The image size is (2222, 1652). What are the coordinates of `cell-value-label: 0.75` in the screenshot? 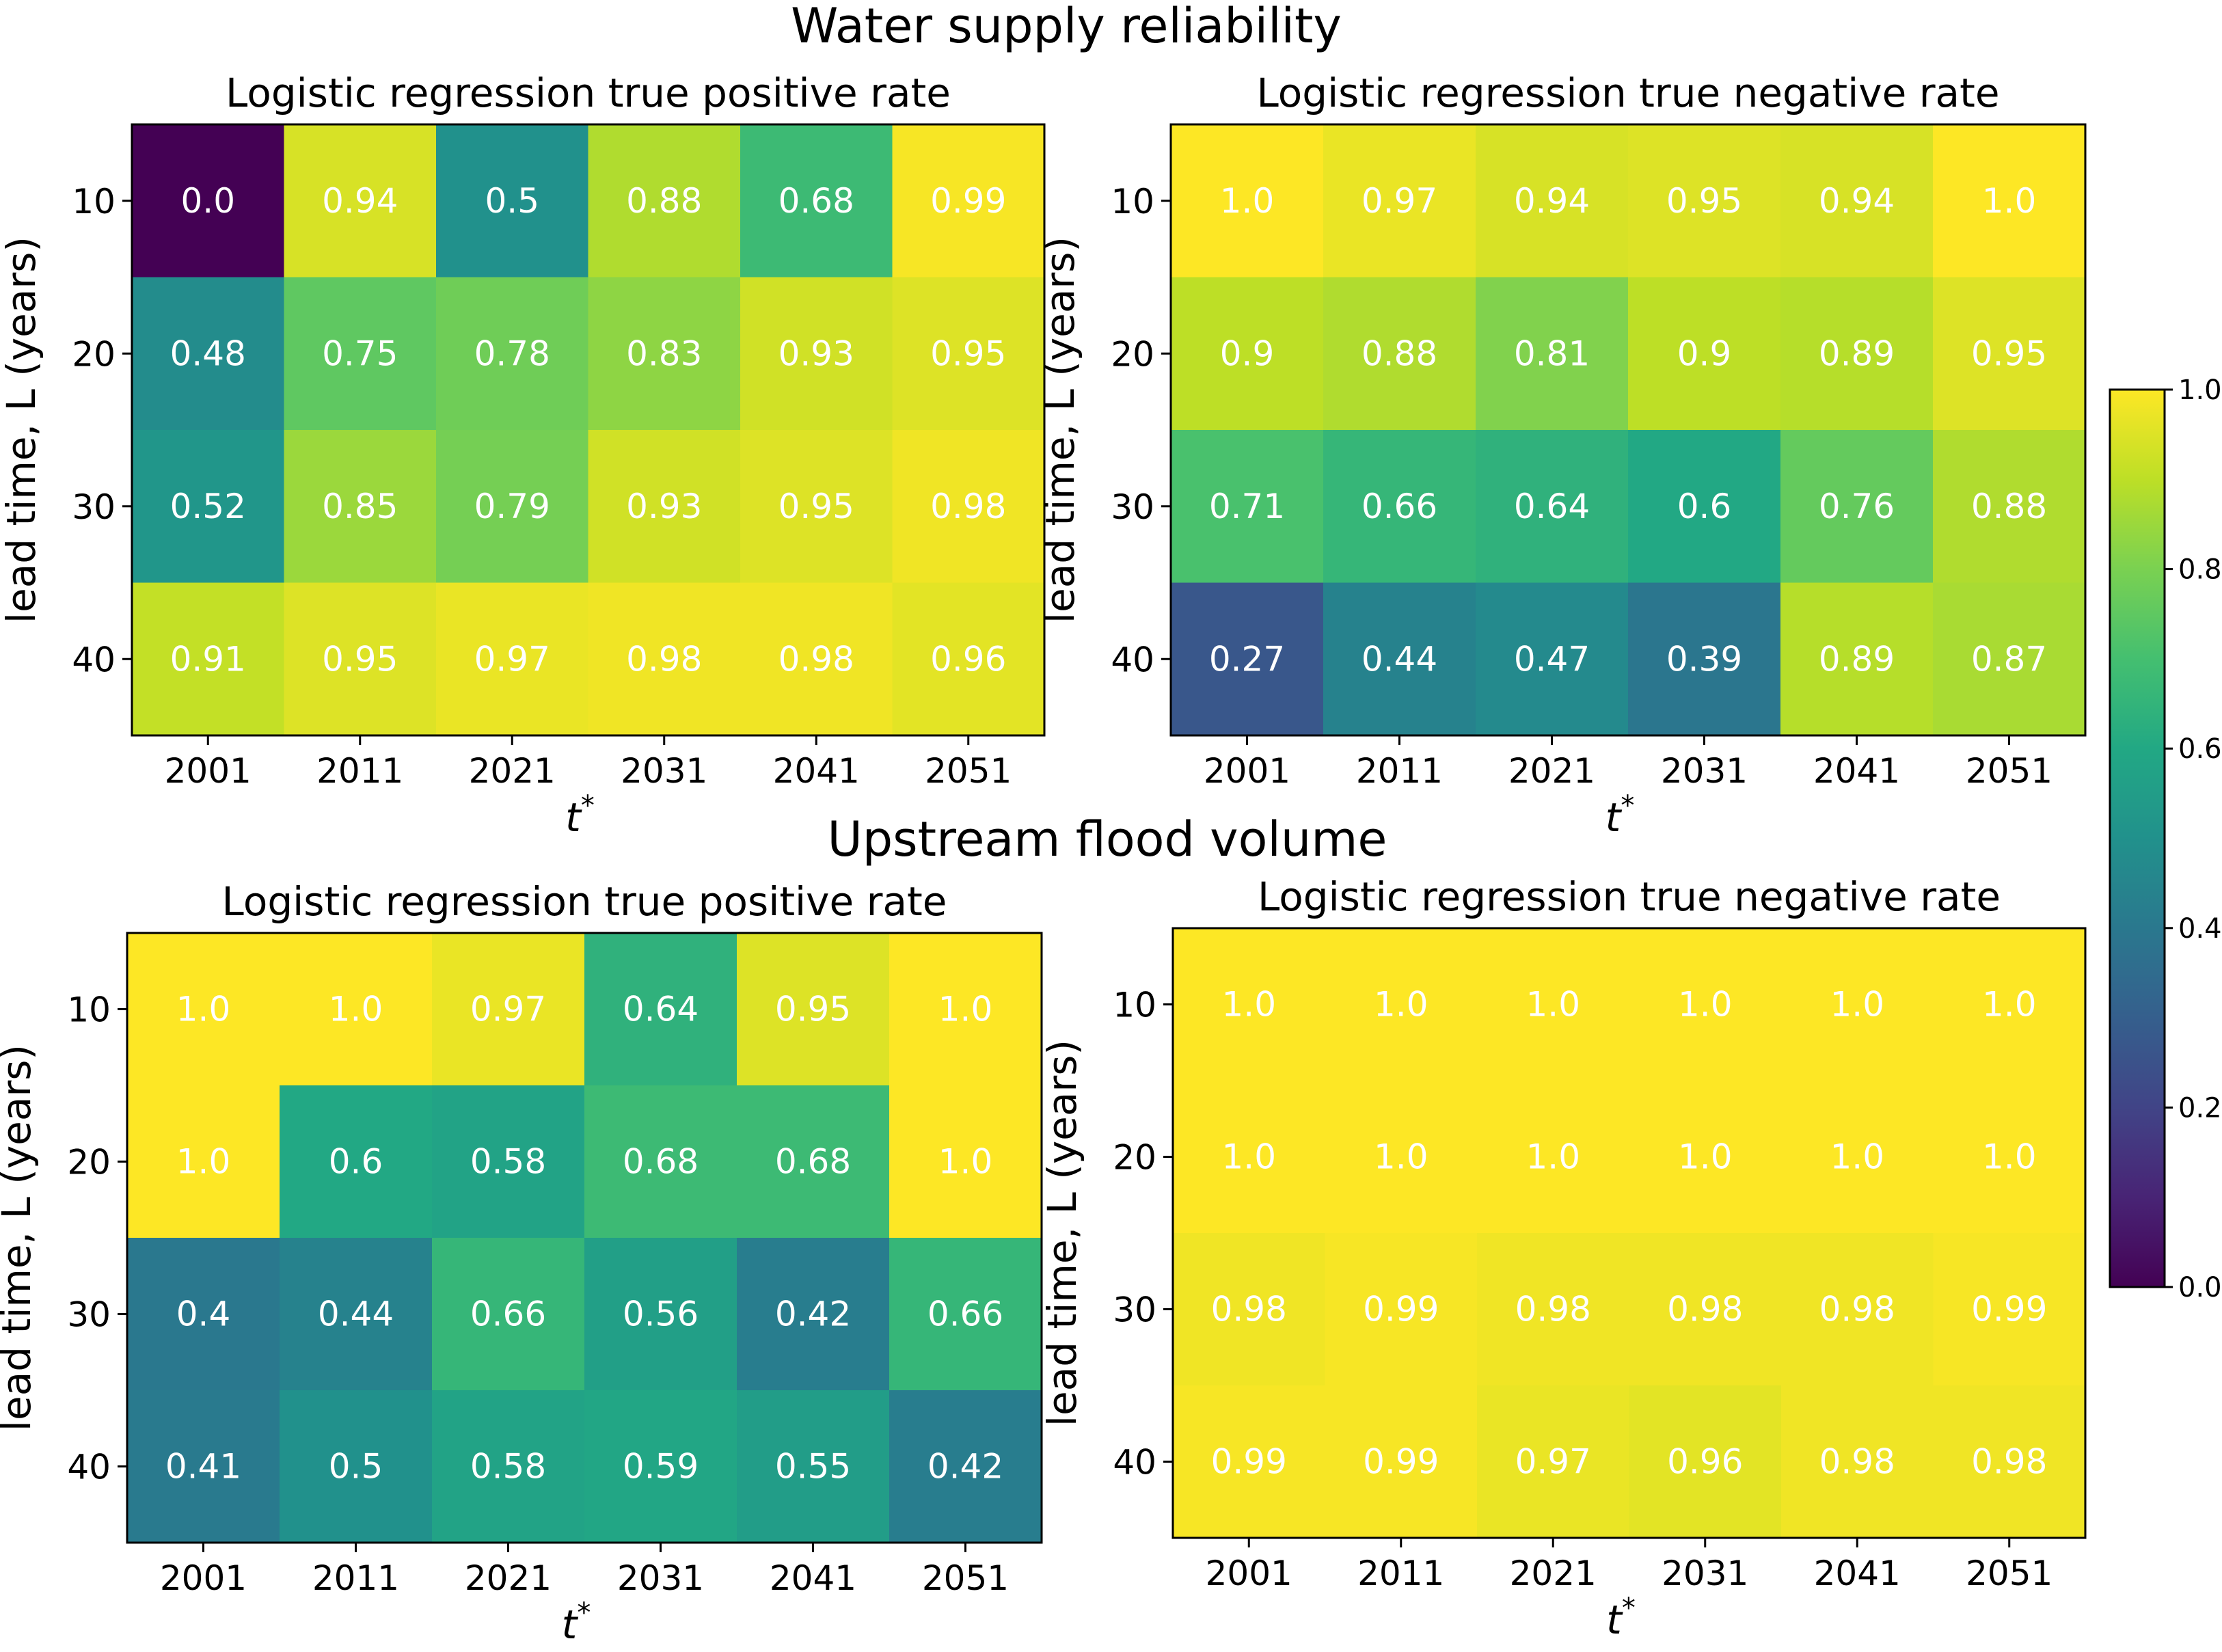 It's located at (360, 353).